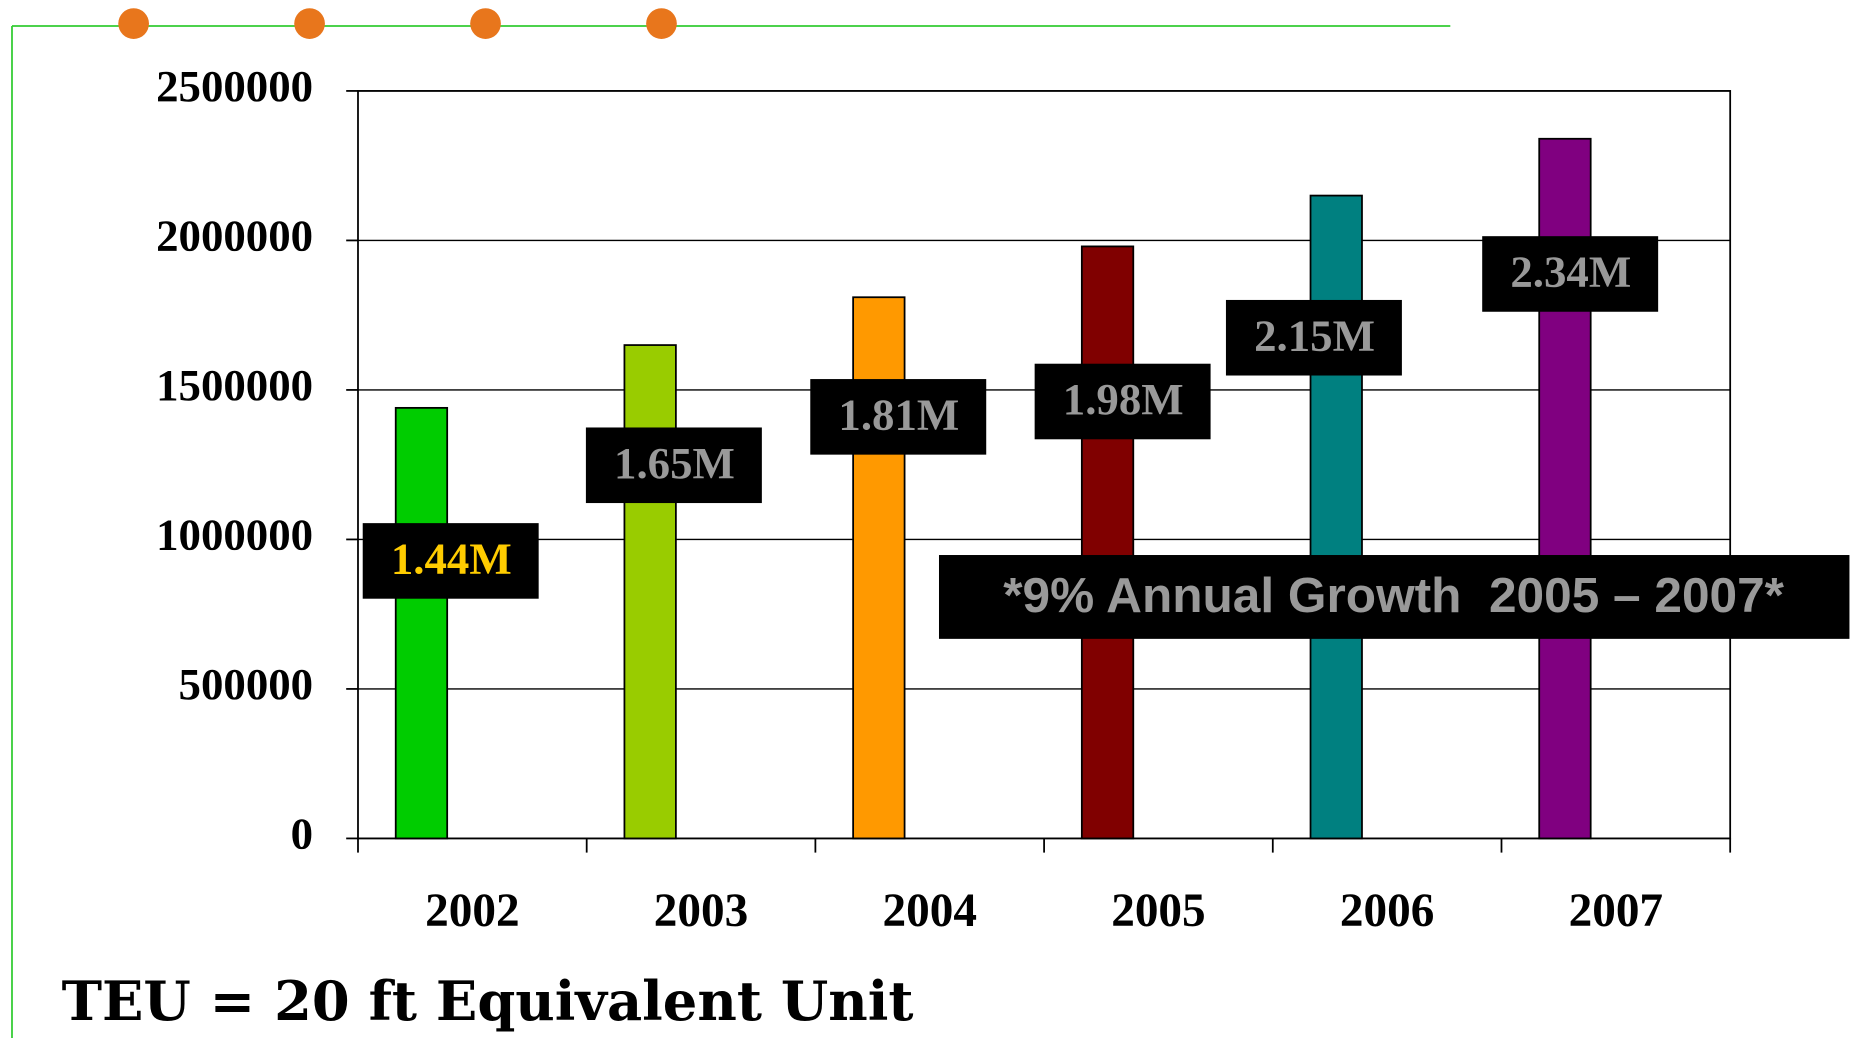 This screenshot has height=1038, width=1852. I want to click on value-label: 1.98M, so click(1123, 399).